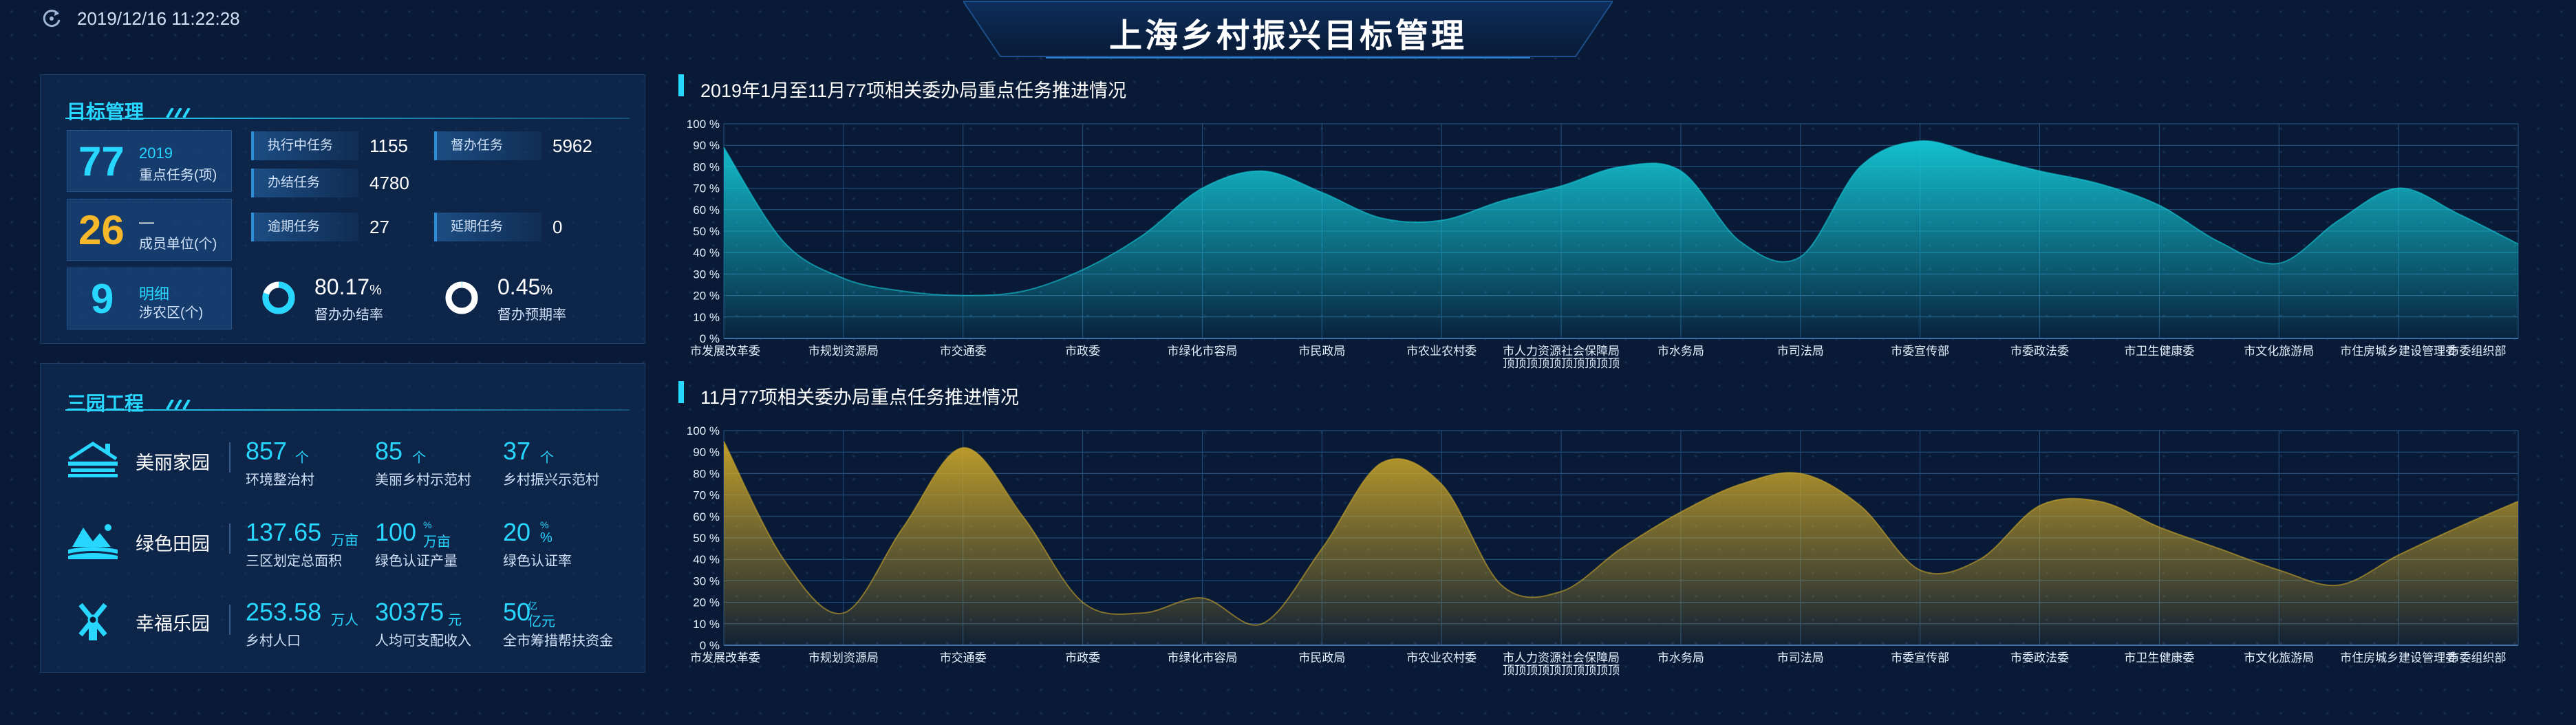  What do you see at coordinates (963, 657) in the screenshot?
I see `x-category-label: 市交通委` at bounding box center [963, 657].